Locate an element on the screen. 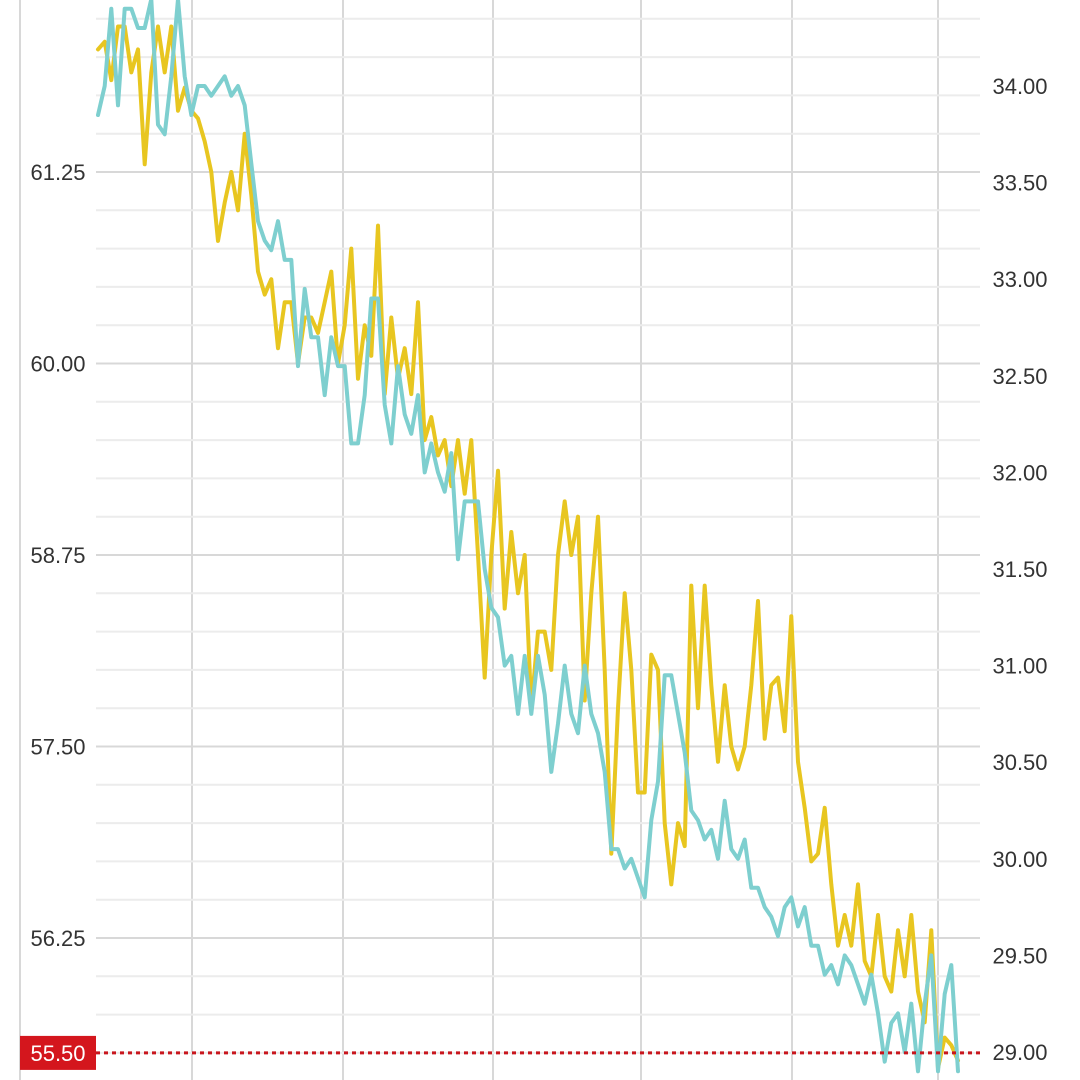  right-tick-label: 29.00 is located at coordinates (1019, 1052).